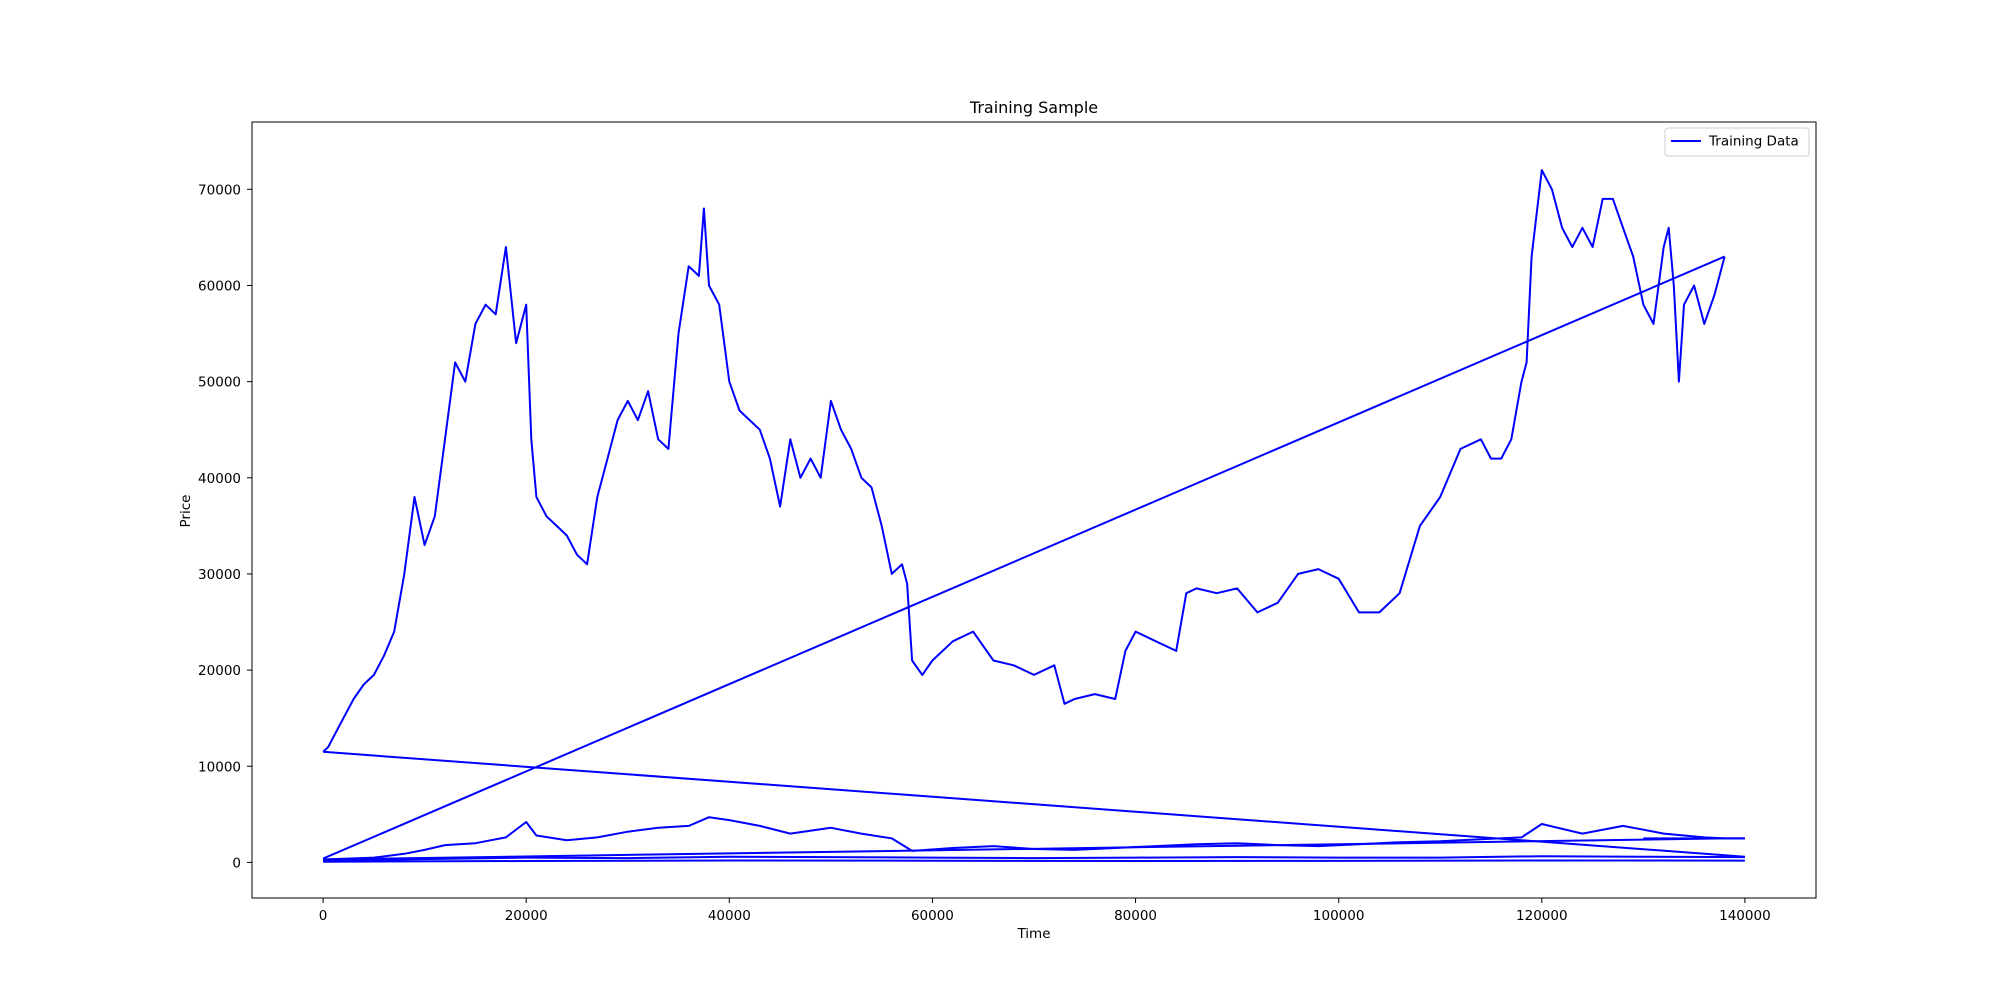 This screenshot has width=2000, height=1000. What do you see at coordinates (932, 916) in the screenshot?
I see `x-tick-label: 60000` at bounding box center [932, 916].